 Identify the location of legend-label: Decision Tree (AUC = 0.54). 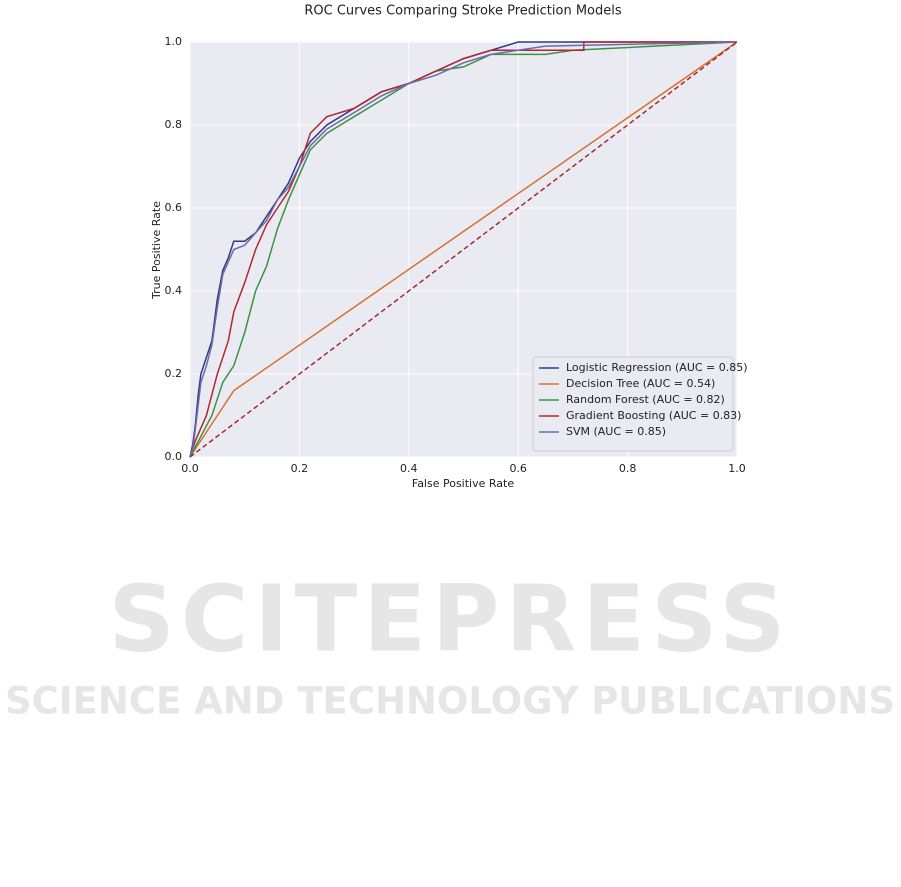
(640, 383).